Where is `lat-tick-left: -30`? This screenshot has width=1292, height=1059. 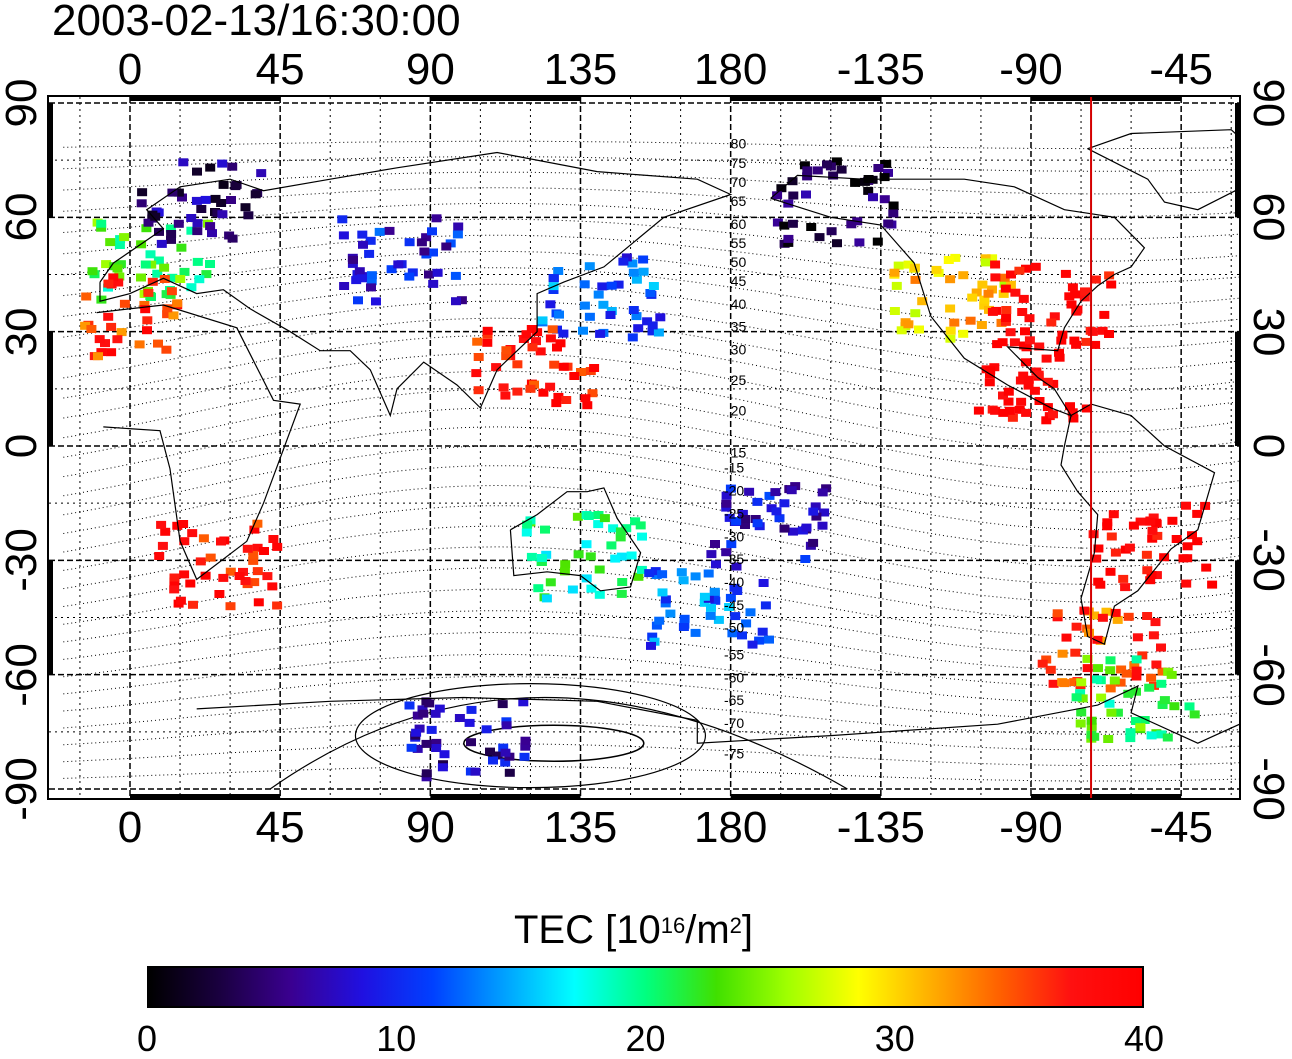
lat-tick-left: -30 is located at coordinates (23, 560).